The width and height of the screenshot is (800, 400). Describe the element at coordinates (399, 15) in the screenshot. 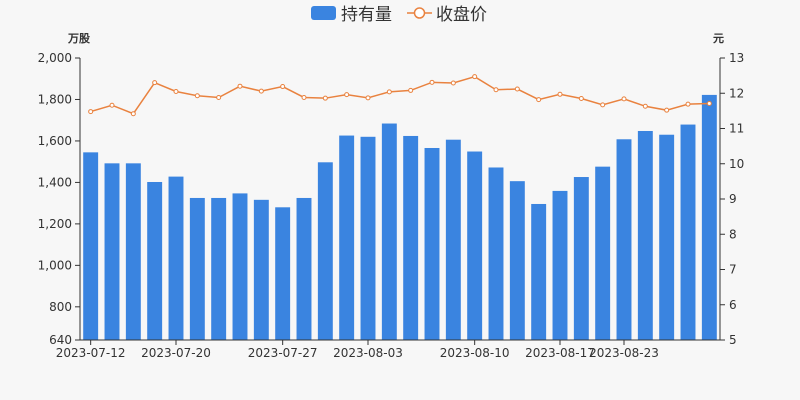

I see `legend: 持有量 收盘价` at that location.